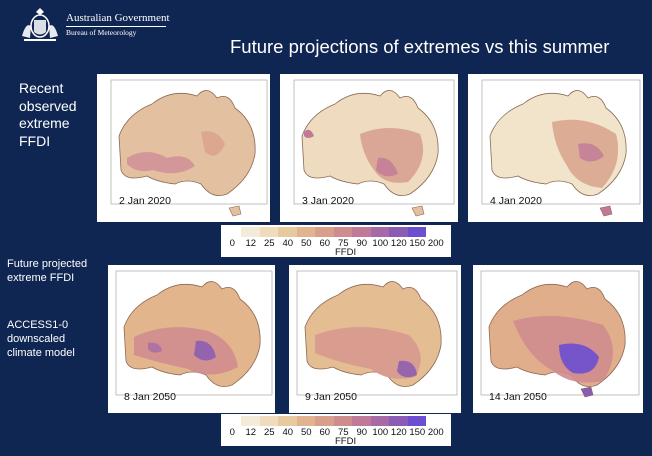  What do you see at coordinates (328, 201) in the screenshot?
I see `panel-date: 3 Jan 2020` at bounding box center [328, 201].